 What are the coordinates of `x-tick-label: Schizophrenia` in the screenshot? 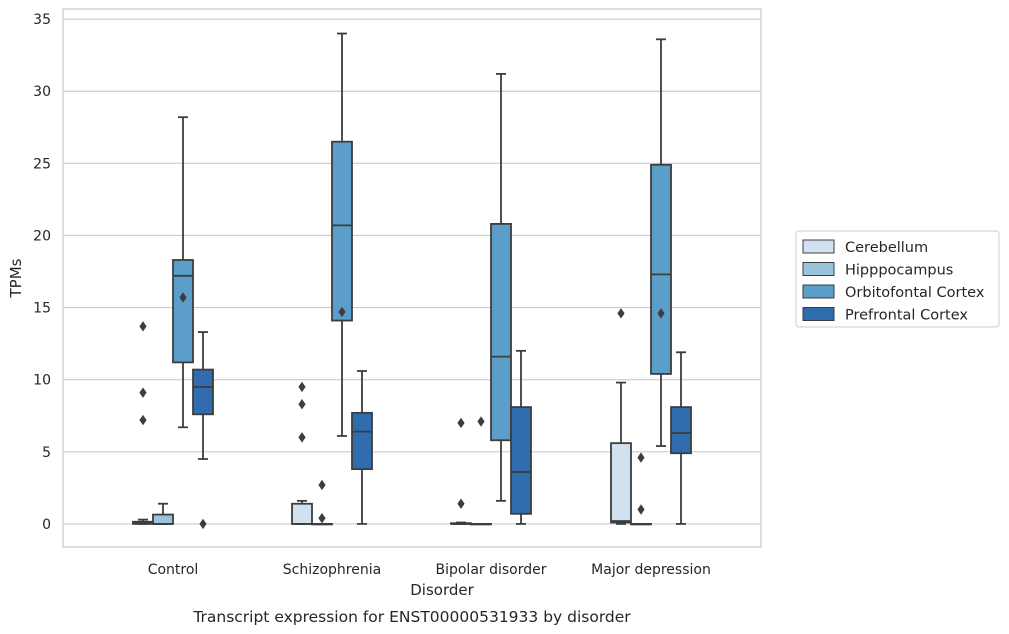 It's located at (332, 570).